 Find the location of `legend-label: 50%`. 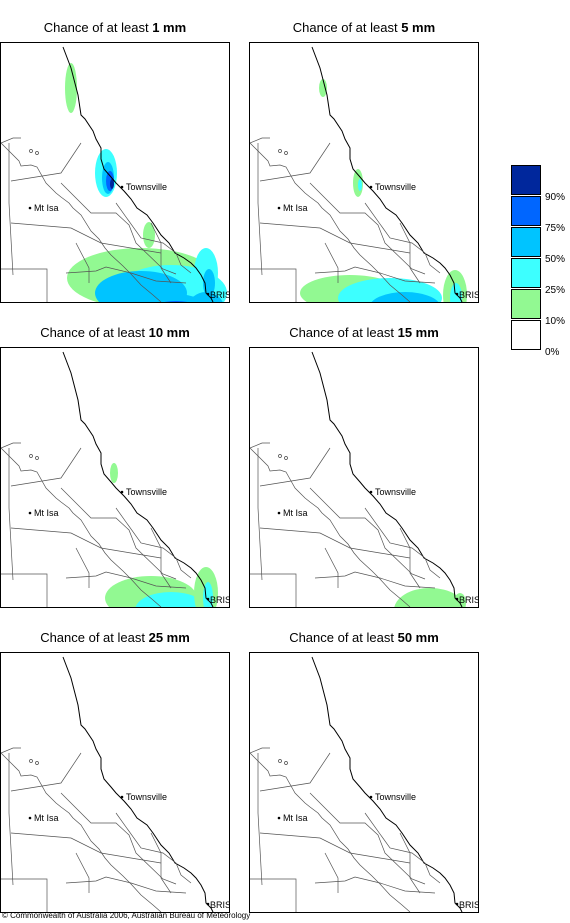

legend-label: 50% is located at coordinates (555, 259).